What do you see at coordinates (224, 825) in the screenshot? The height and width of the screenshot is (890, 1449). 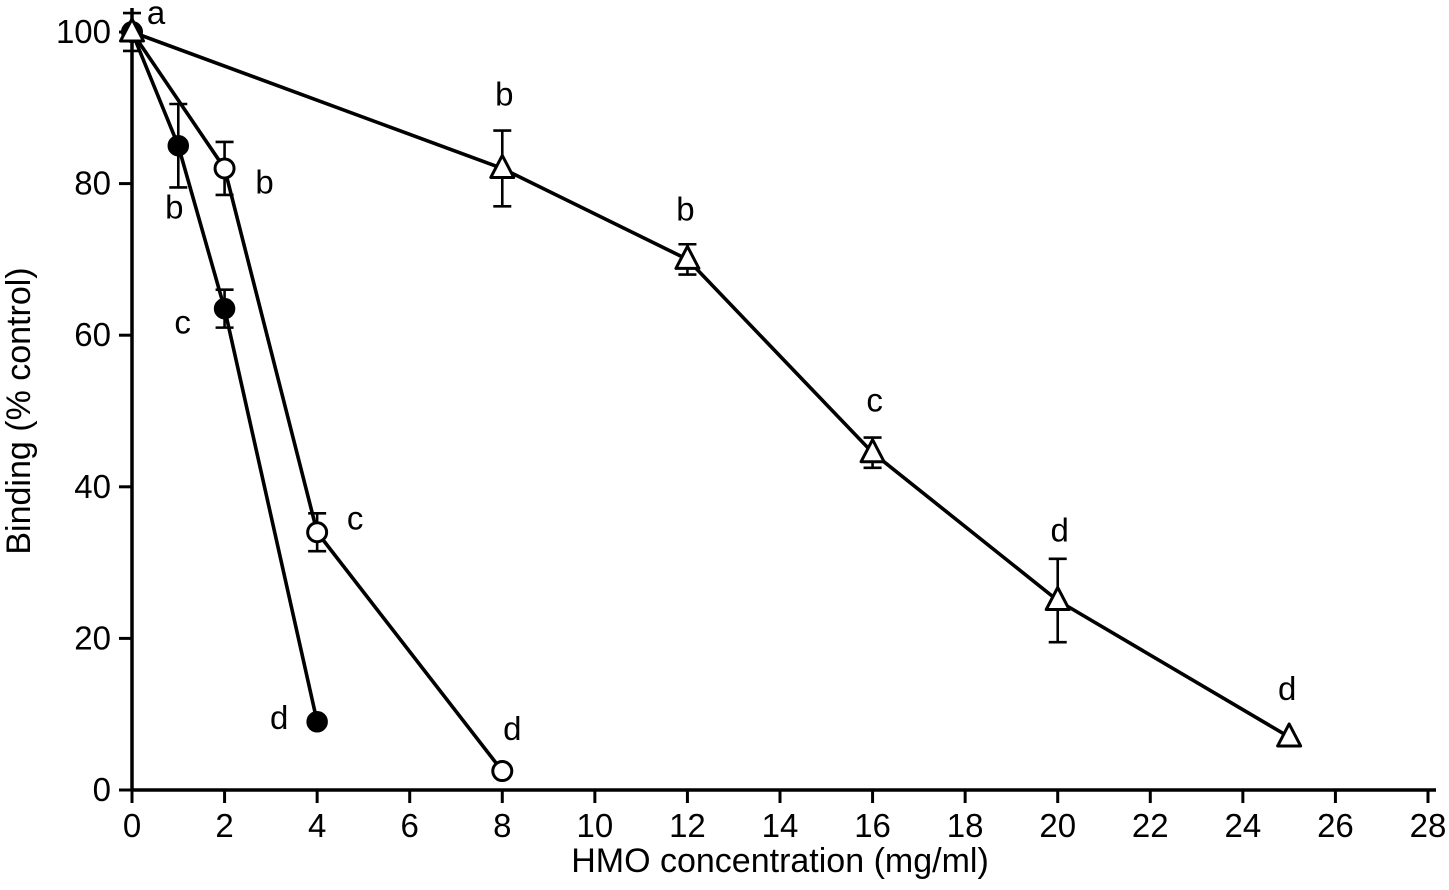 I see `x-tick-label: 2` at bounding box center [224, 825].